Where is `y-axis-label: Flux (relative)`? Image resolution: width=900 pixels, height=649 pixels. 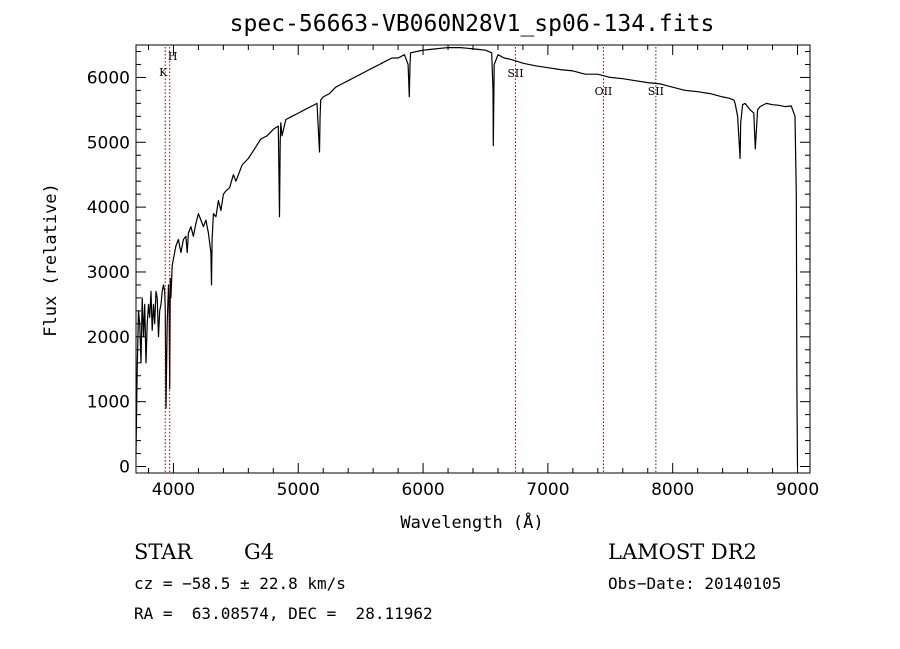
y-axis-label: Flux (relative) is located at coordinates (51, 260).